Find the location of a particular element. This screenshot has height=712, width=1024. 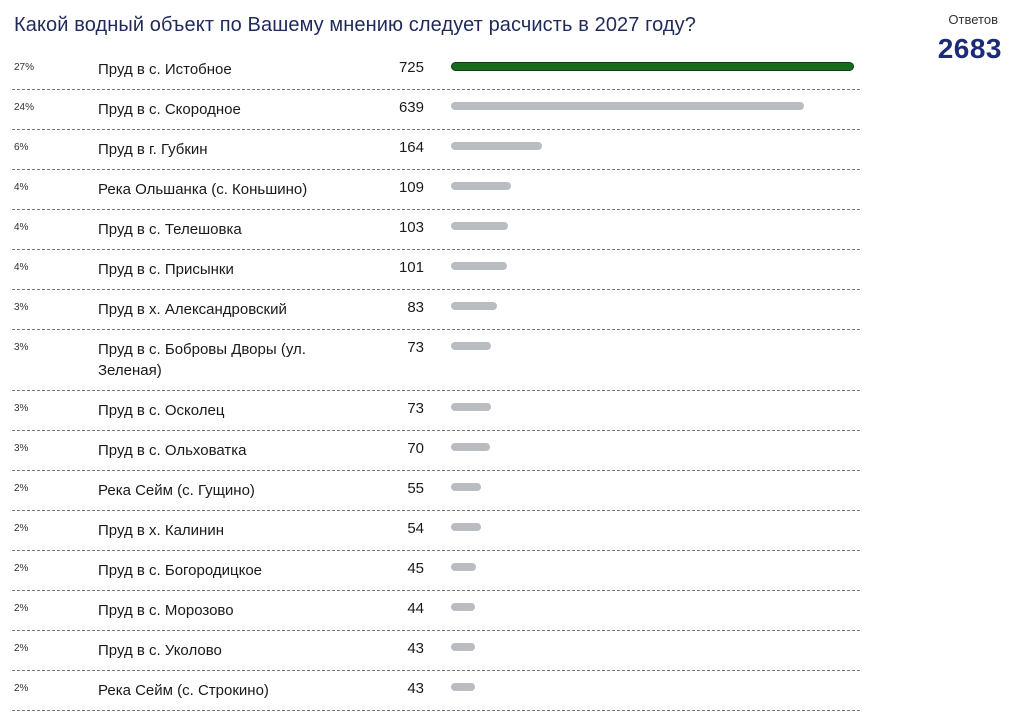

vote-count: 83 is located at coordinates (415, 307).